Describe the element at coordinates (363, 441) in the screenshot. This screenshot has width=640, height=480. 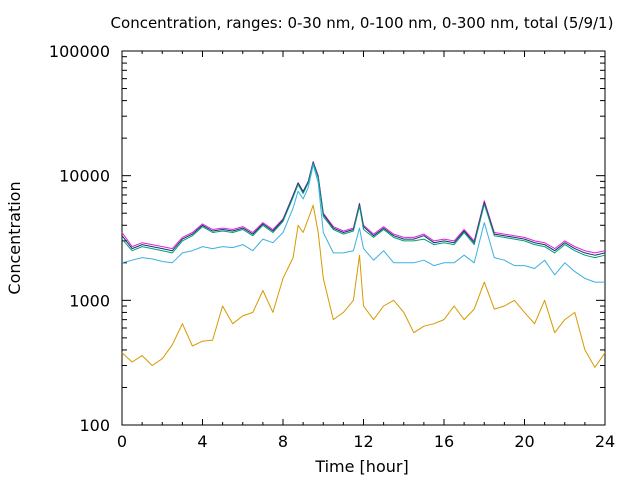
I see `x-tick-label: 12` at that location.